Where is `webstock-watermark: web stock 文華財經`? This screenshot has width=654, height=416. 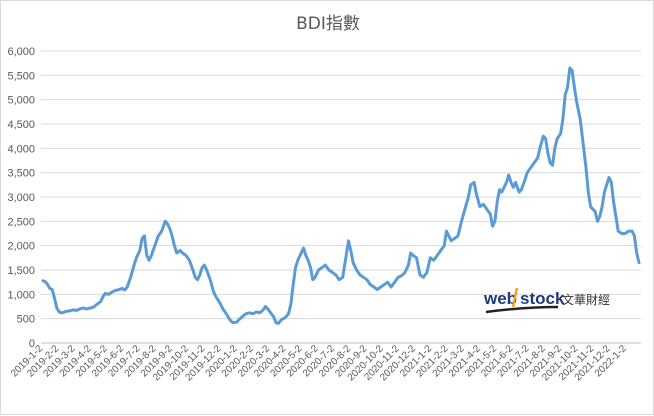 webstock-watermark: web stock 文華財經 is located at coordinates (546, 300).